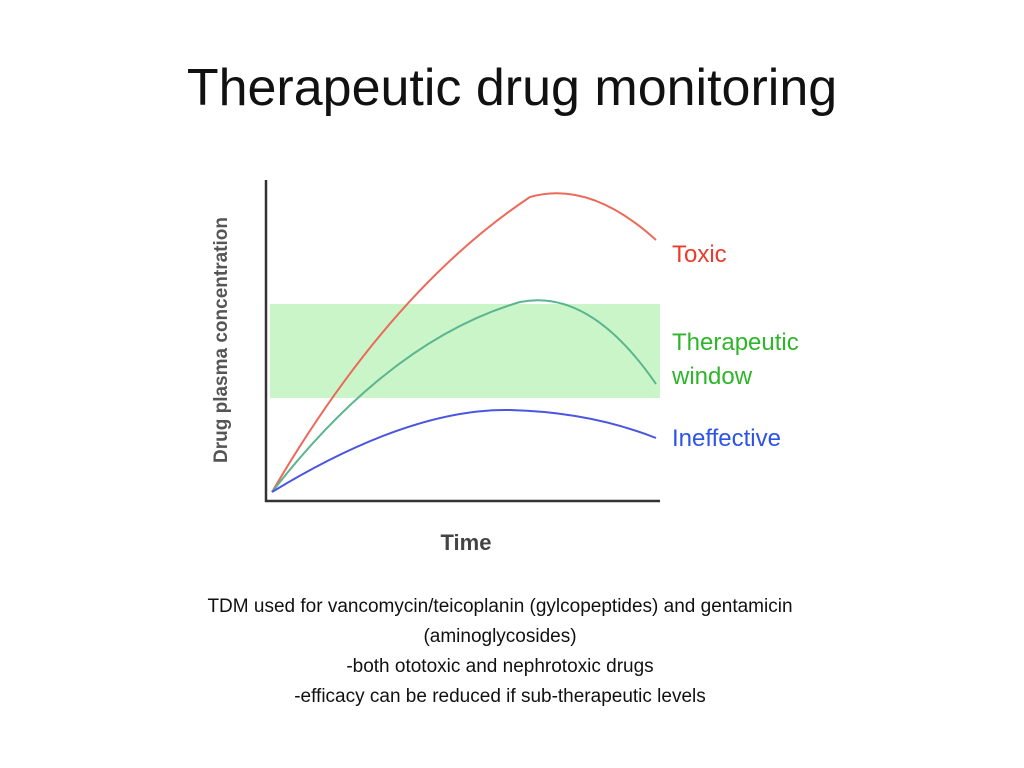 The height and width of the screenshot is (768, 1024). I want to click on y-axis-label: Drug plasma concentration, so click(221, 340).